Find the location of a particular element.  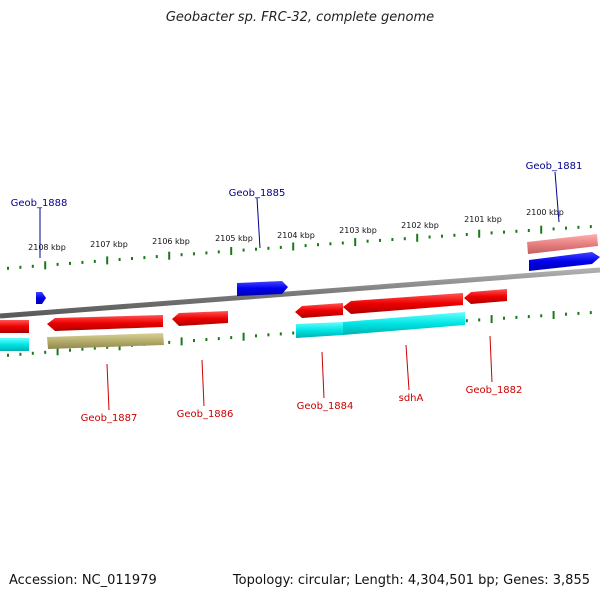

gene-sdha is located at coordinates (403, 303).